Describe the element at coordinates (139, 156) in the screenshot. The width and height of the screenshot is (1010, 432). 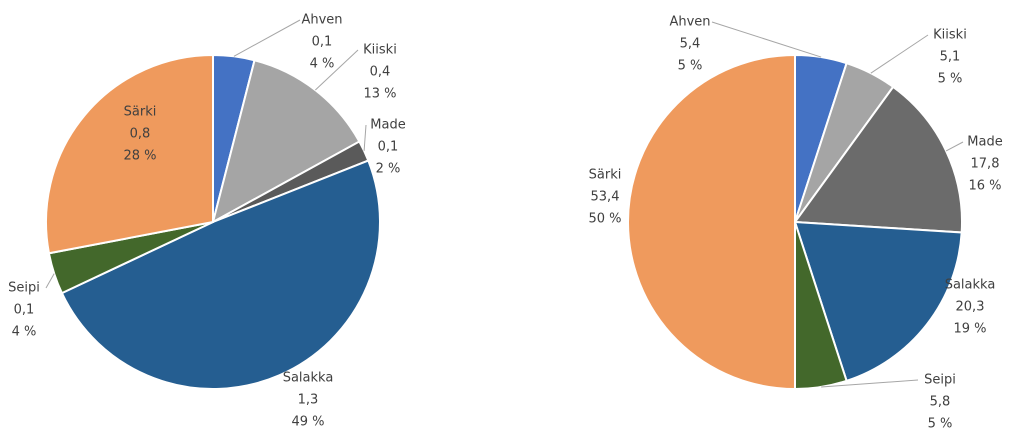
I see `slice-percent: 28 %` at that location.